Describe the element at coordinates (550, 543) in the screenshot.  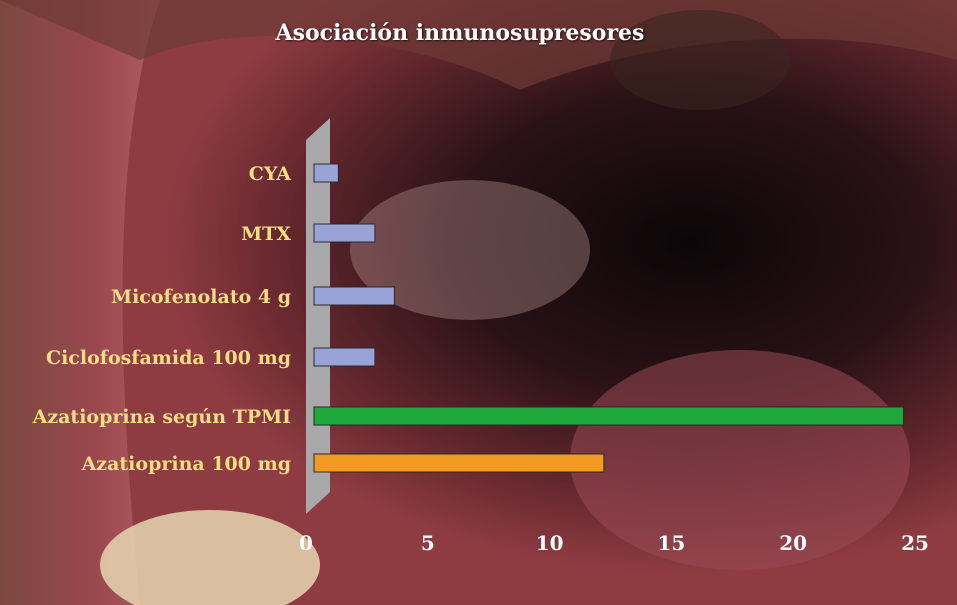
I see `x-tick-label: 10` at that location.